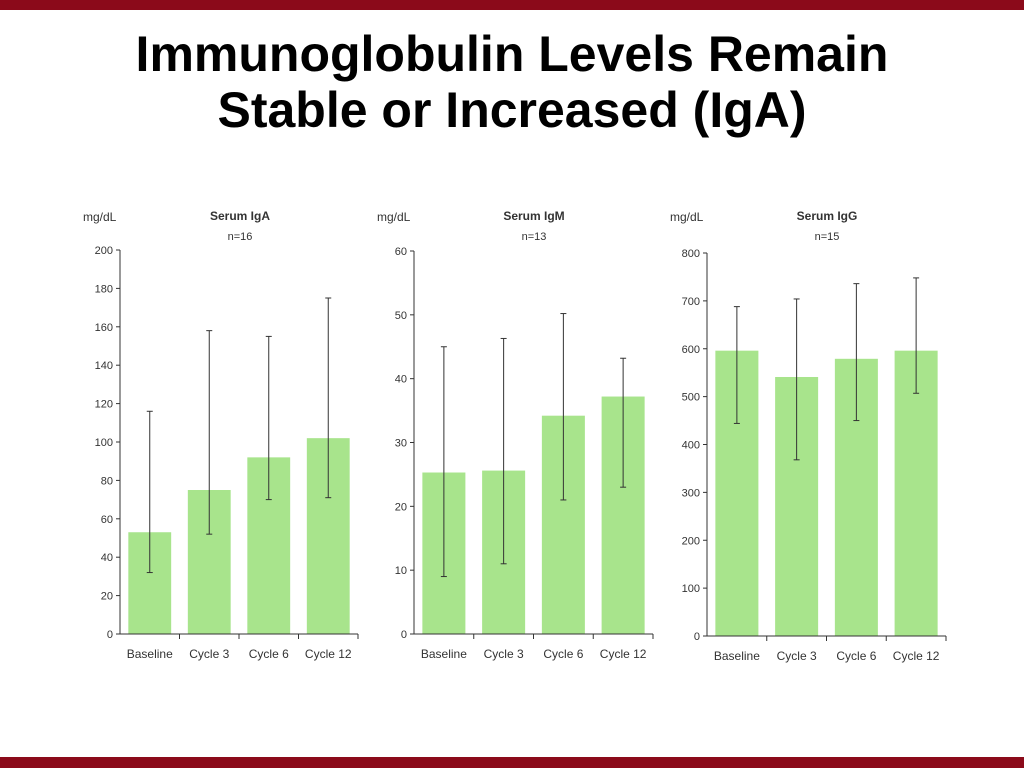 Image resolution: width=1024 pixels, height=768 pixels. What do you see at coordinates (107, 597) in the screenshot?
I see `chart-1-y-tick-label: 20` at bounding box center [107, 597].